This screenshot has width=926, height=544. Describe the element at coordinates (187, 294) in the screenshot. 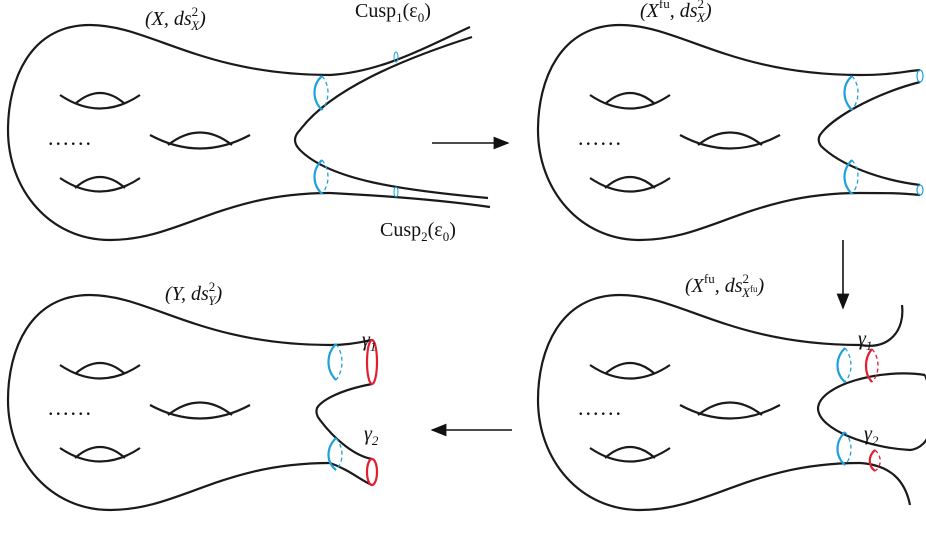

I see `label-part: (Y, ds` at that location.